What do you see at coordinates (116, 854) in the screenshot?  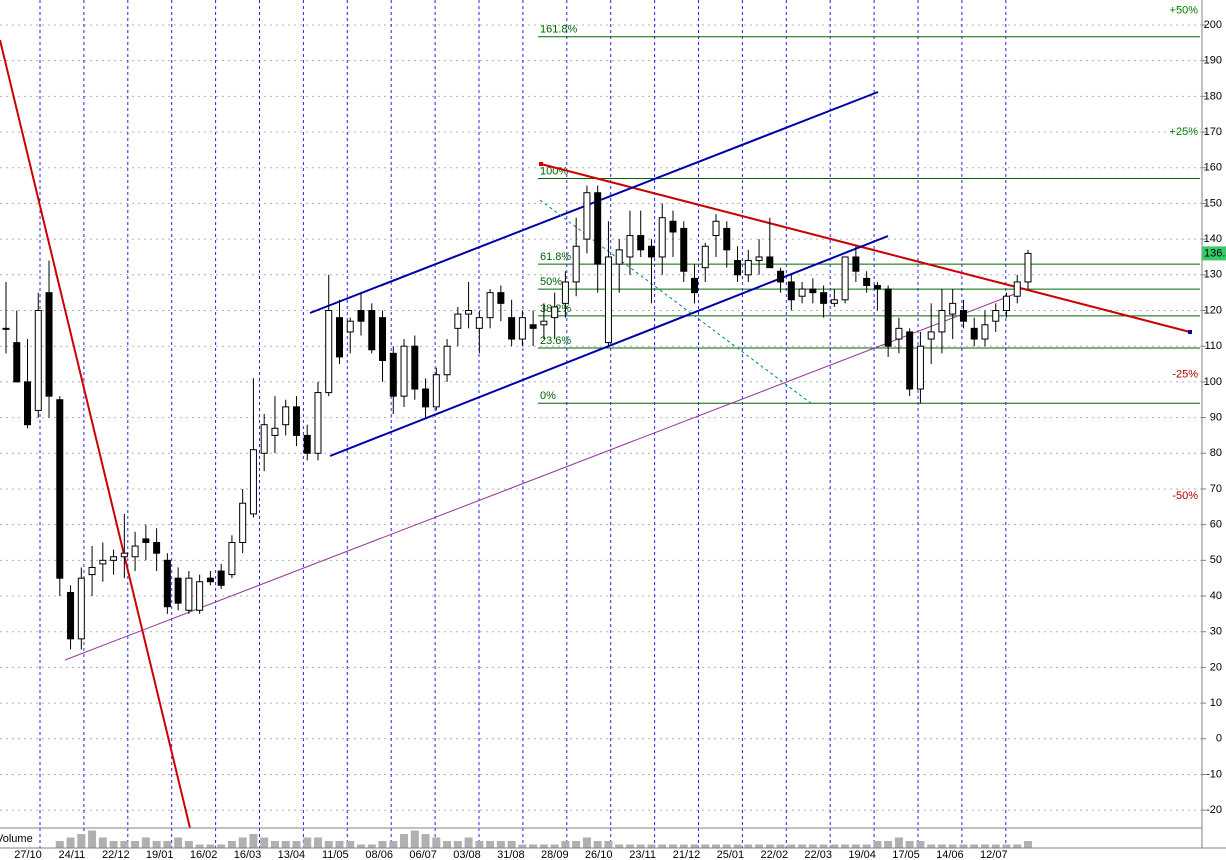 I see `x-tick-label: 22/12` at bounding box center [116, 854].